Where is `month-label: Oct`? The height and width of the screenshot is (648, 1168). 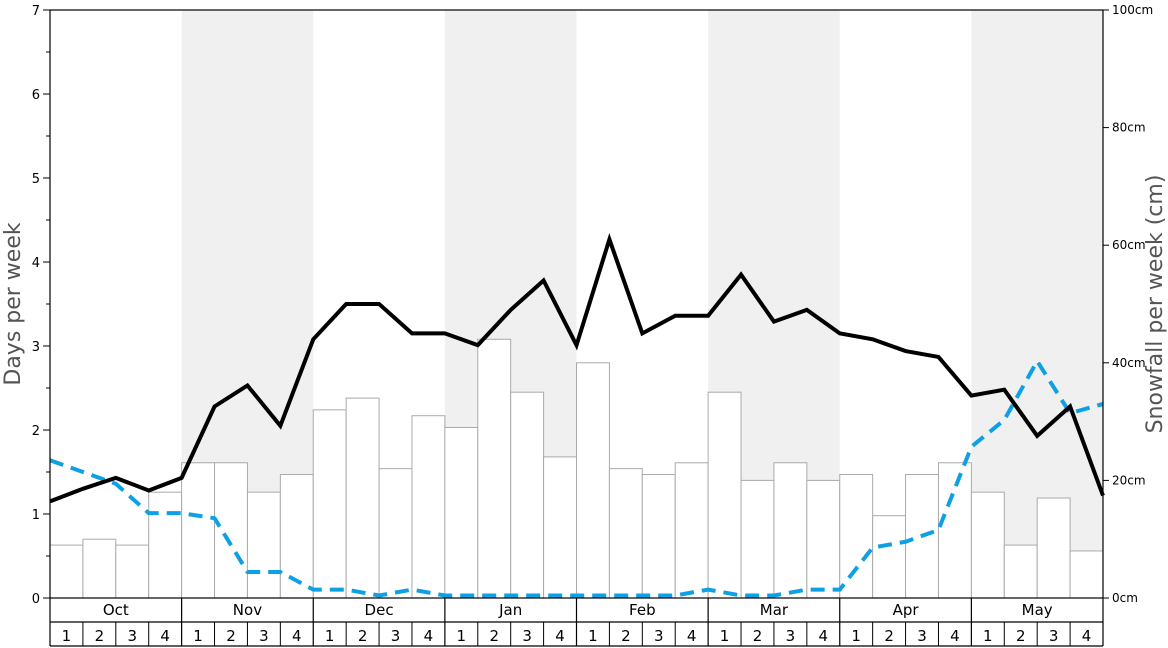
month-label: Oct is located at coordinates (116, 610).